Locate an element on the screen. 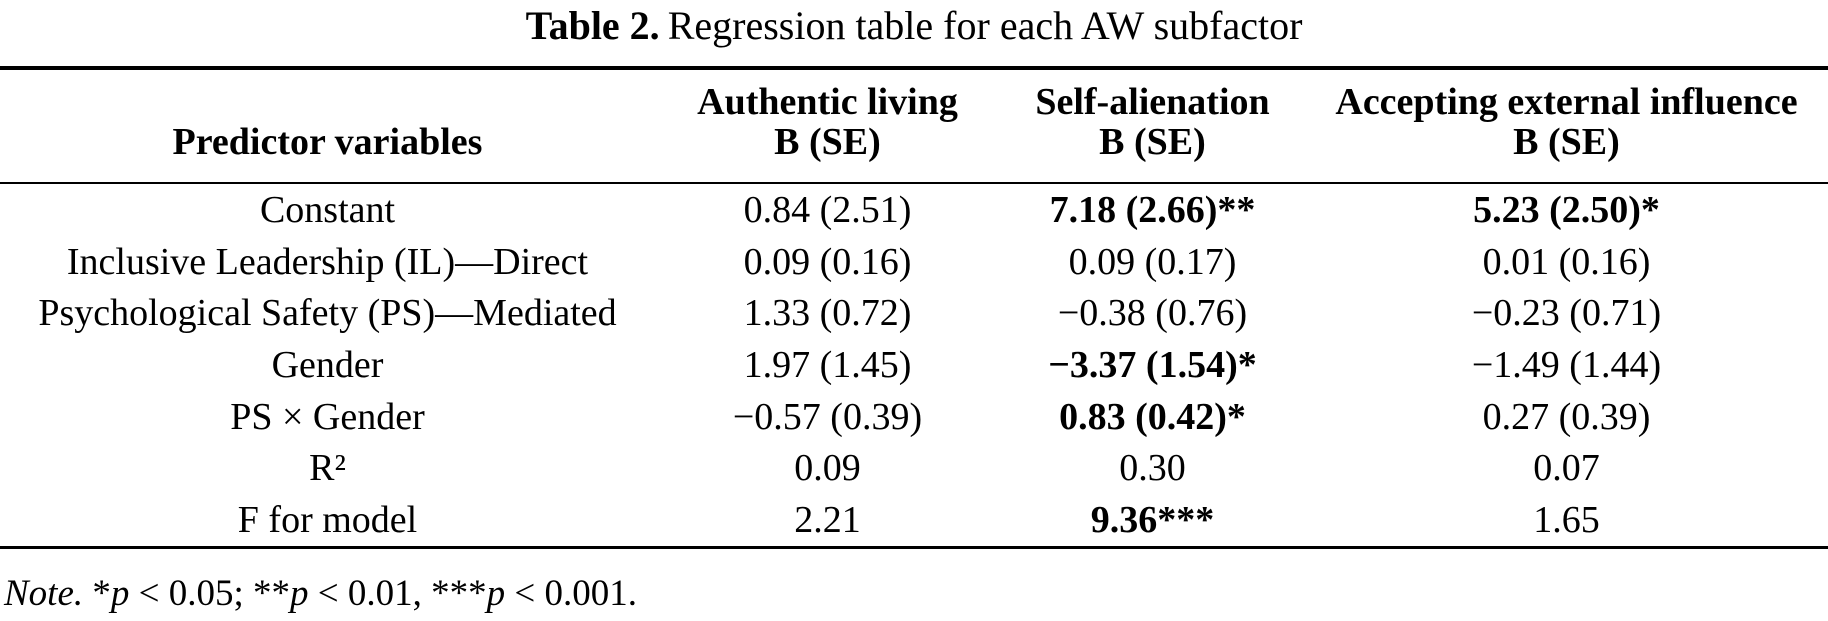 This screenshot has width=1828, height=621. table-cell: 0.09 is located at coordinates (827, 468).